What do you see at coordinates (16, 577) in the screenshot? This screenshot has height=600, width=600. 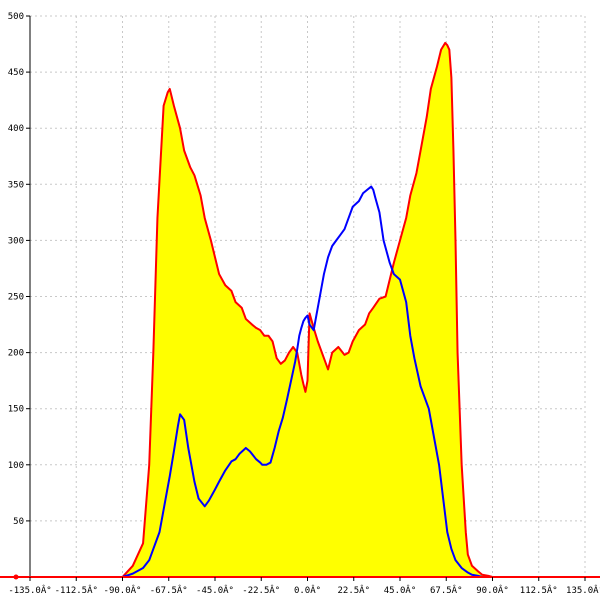 I see `axis-origin-marker` at bounding box center [16, 577].